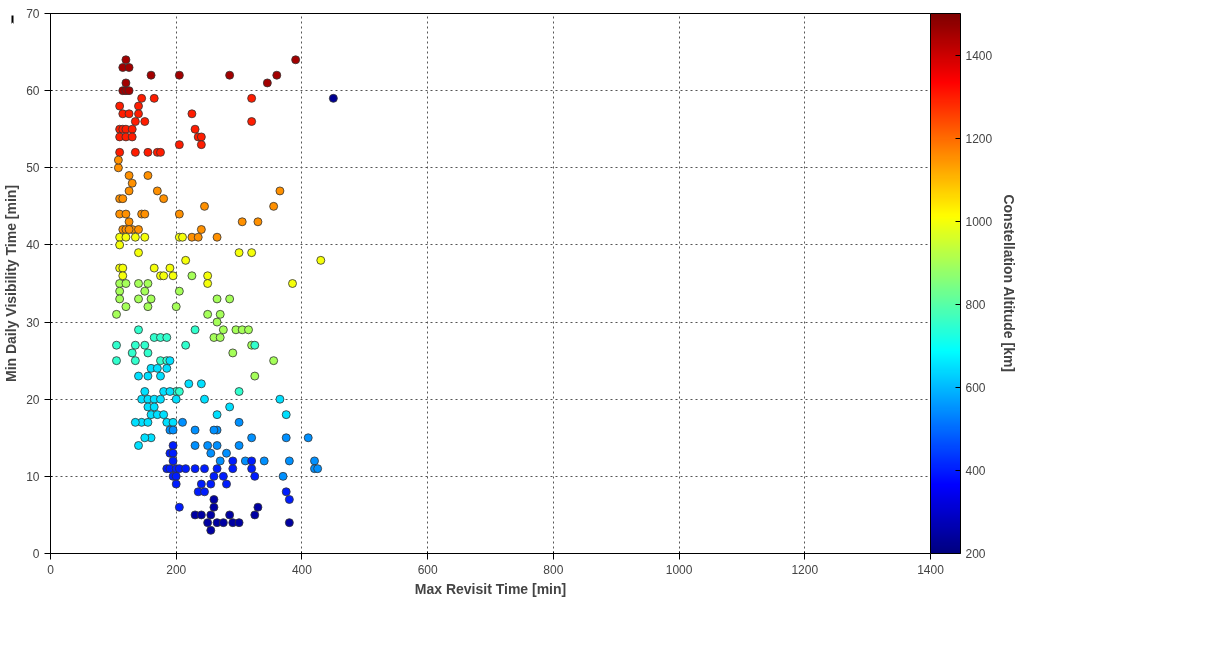  Describe the element at coordinates (33, 14) in the screenshot. I see `y-tick-label: 70` at that location.